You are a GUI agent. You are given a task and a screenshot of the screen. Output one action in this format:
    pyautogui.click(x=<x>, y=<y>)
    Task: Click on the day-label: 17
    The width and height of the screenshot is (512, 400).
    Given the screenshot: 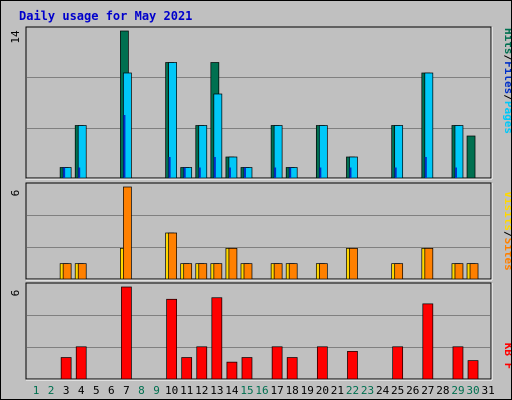 What is the action you would take?
    pyautogui.click(x=276, y=390)
    